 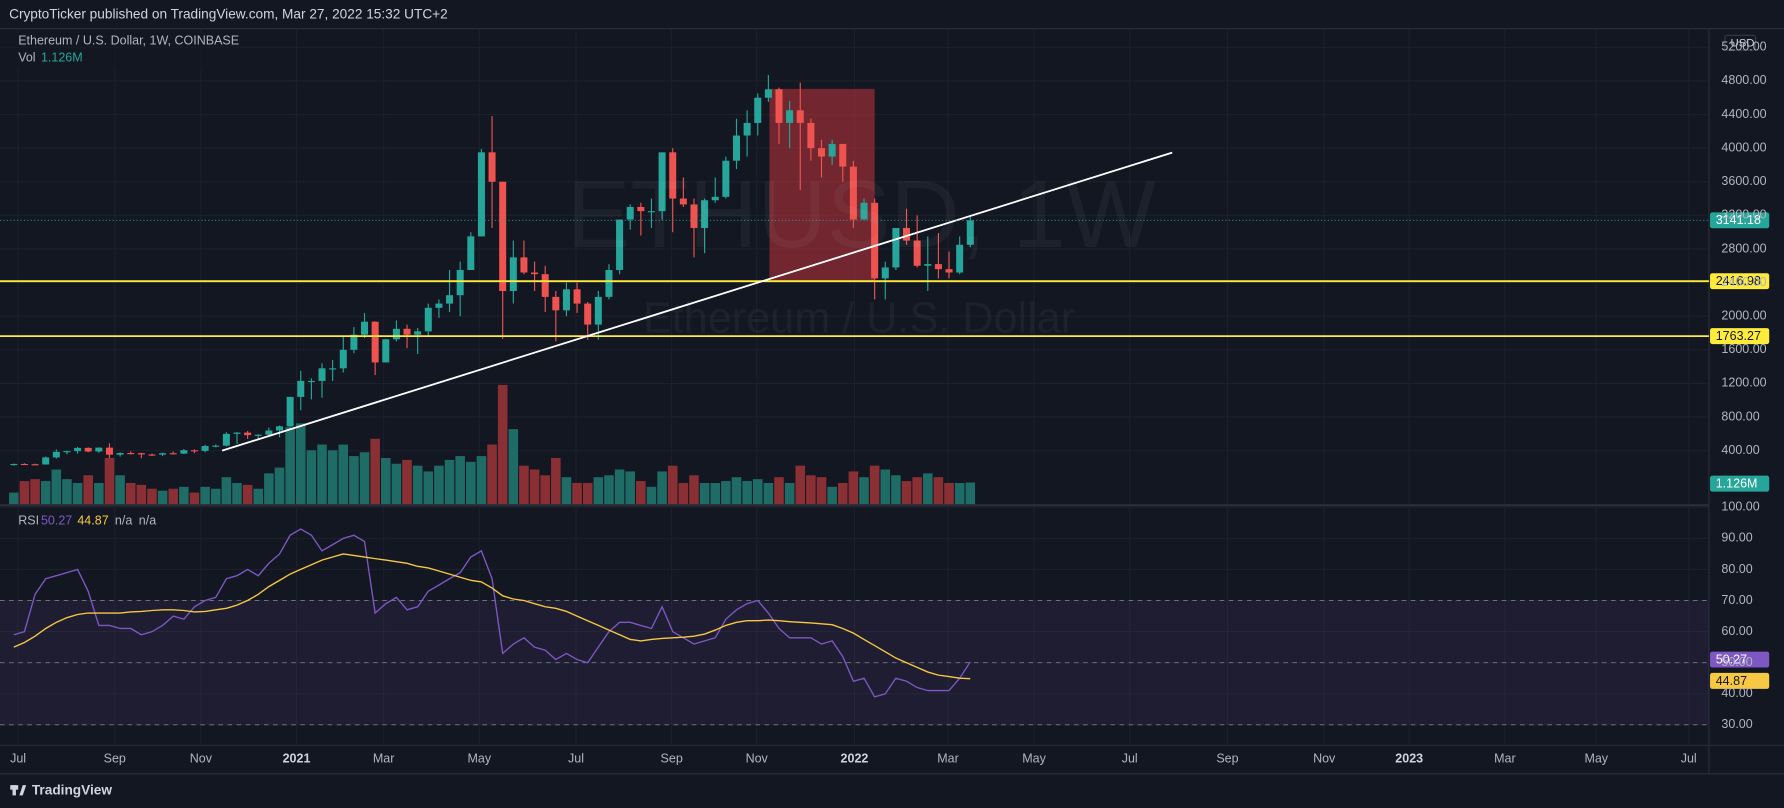 What do you see at coordinates (1736, 631) in the screenshot?
I see `y-tick-label: 60.00` at bounding box center [1736, 631].